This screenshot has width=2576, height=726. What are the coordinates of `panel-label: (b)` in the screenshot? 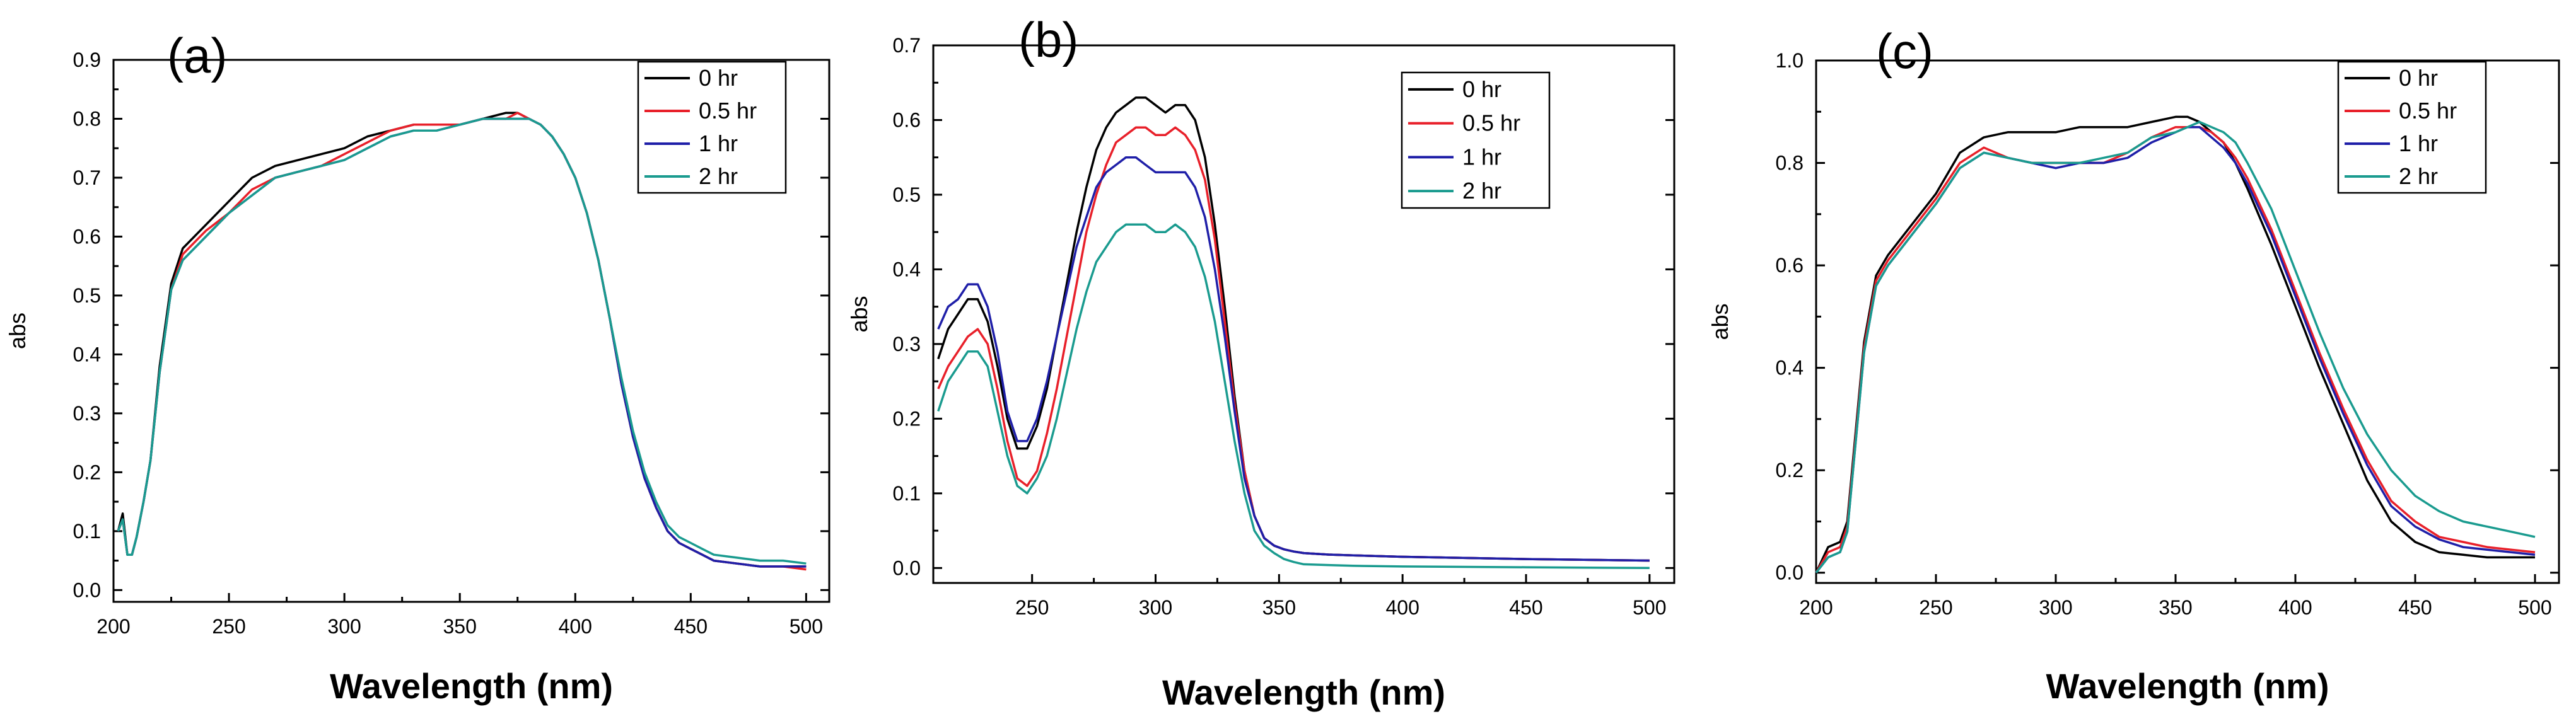 It's located at (1048, 40).